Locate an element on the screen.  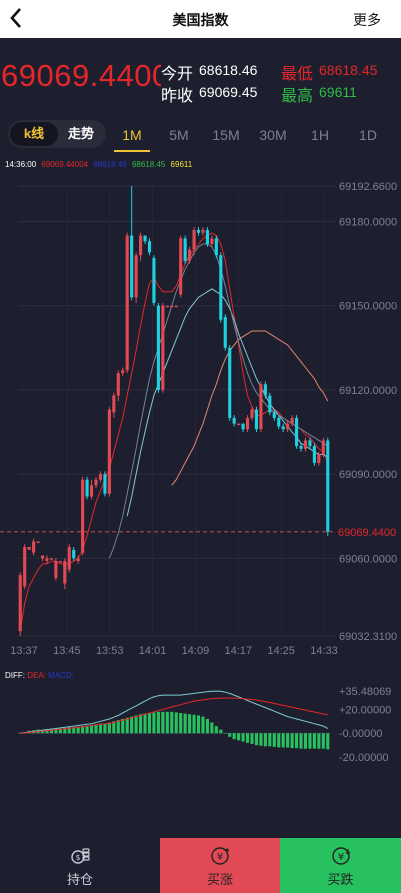
yen-down-icon: ¥ is located at coordinates (340, 856).